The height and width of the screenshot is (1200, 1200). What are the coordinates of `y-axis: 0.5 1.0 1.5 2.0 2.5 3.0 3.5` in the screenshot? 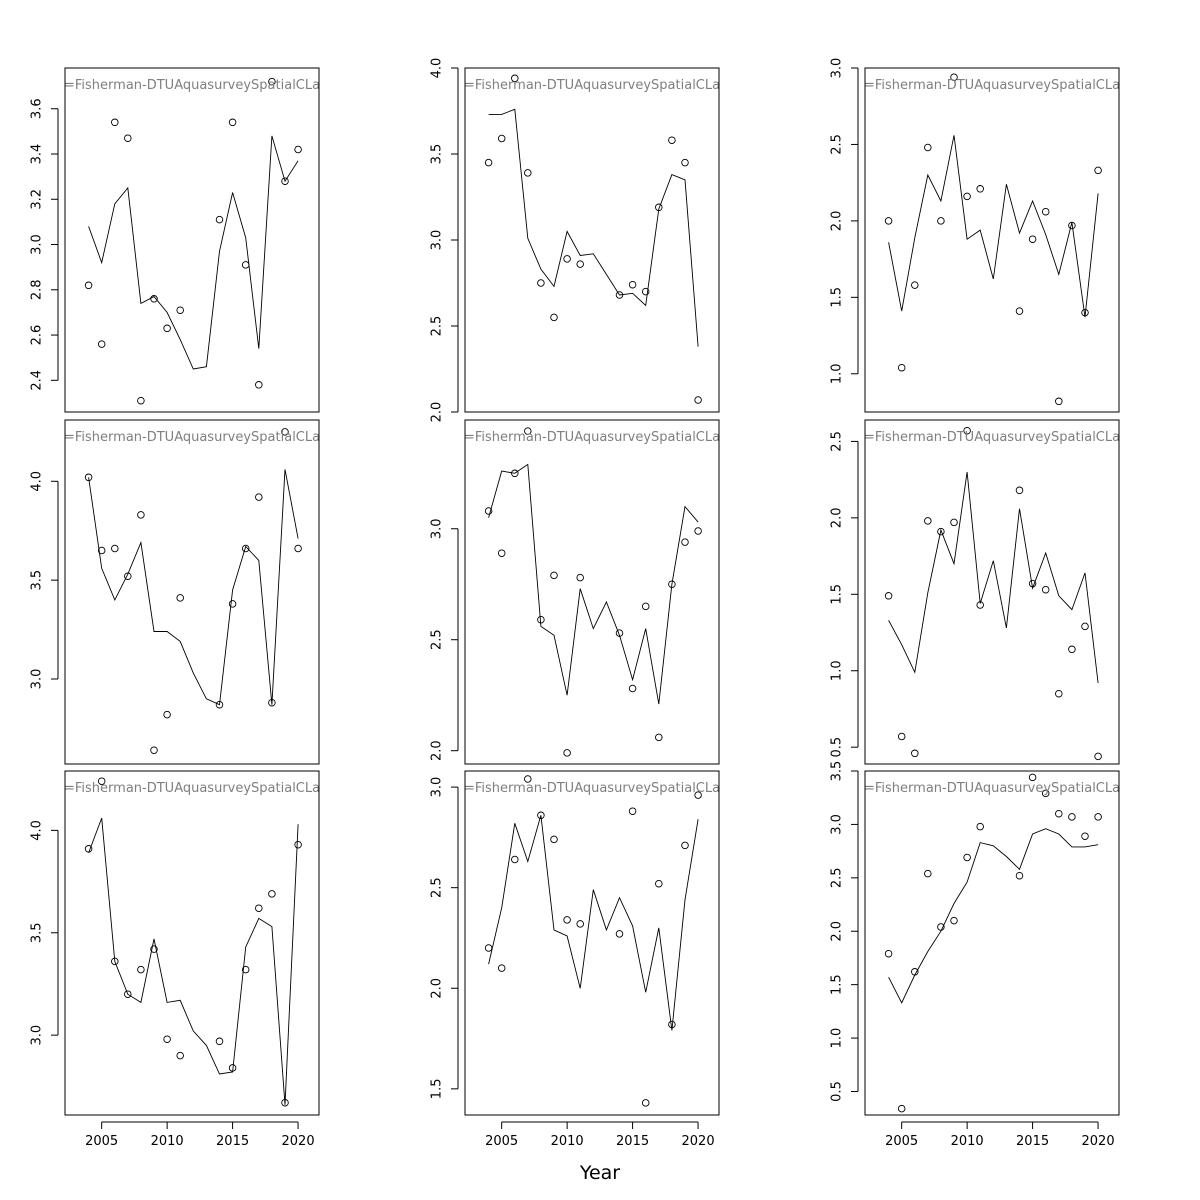 It's located at (844, 931).